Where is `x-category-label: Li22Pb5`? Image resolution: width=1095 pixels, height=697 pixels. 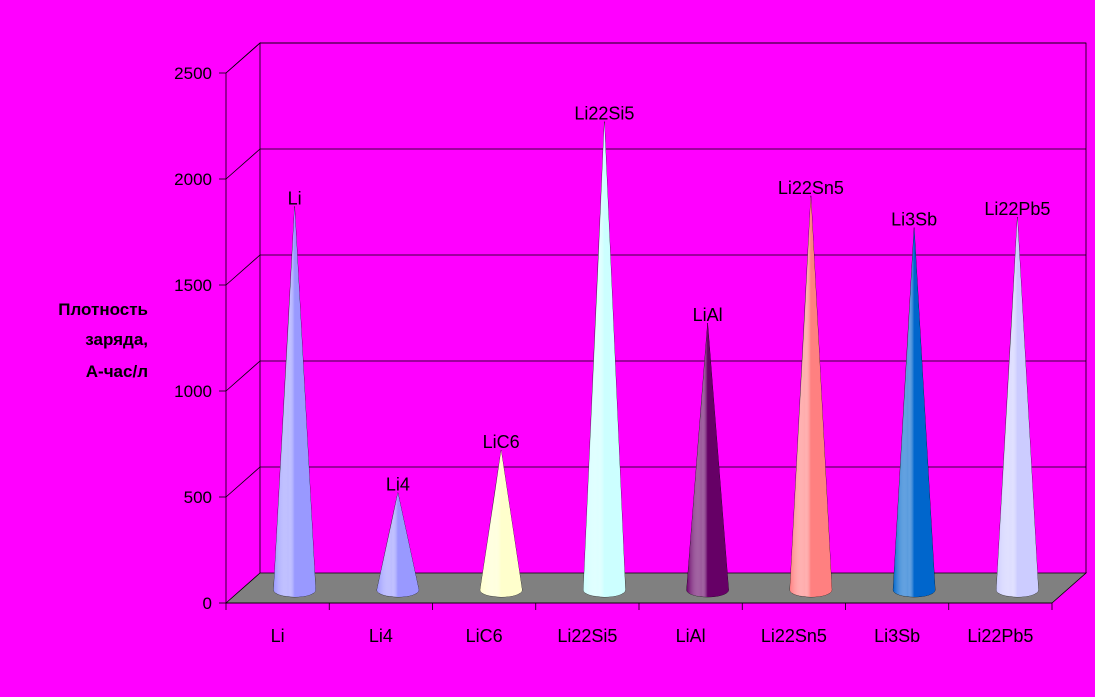
x-category-label: Li22Pb5 is located at coordinates (1000, 636).